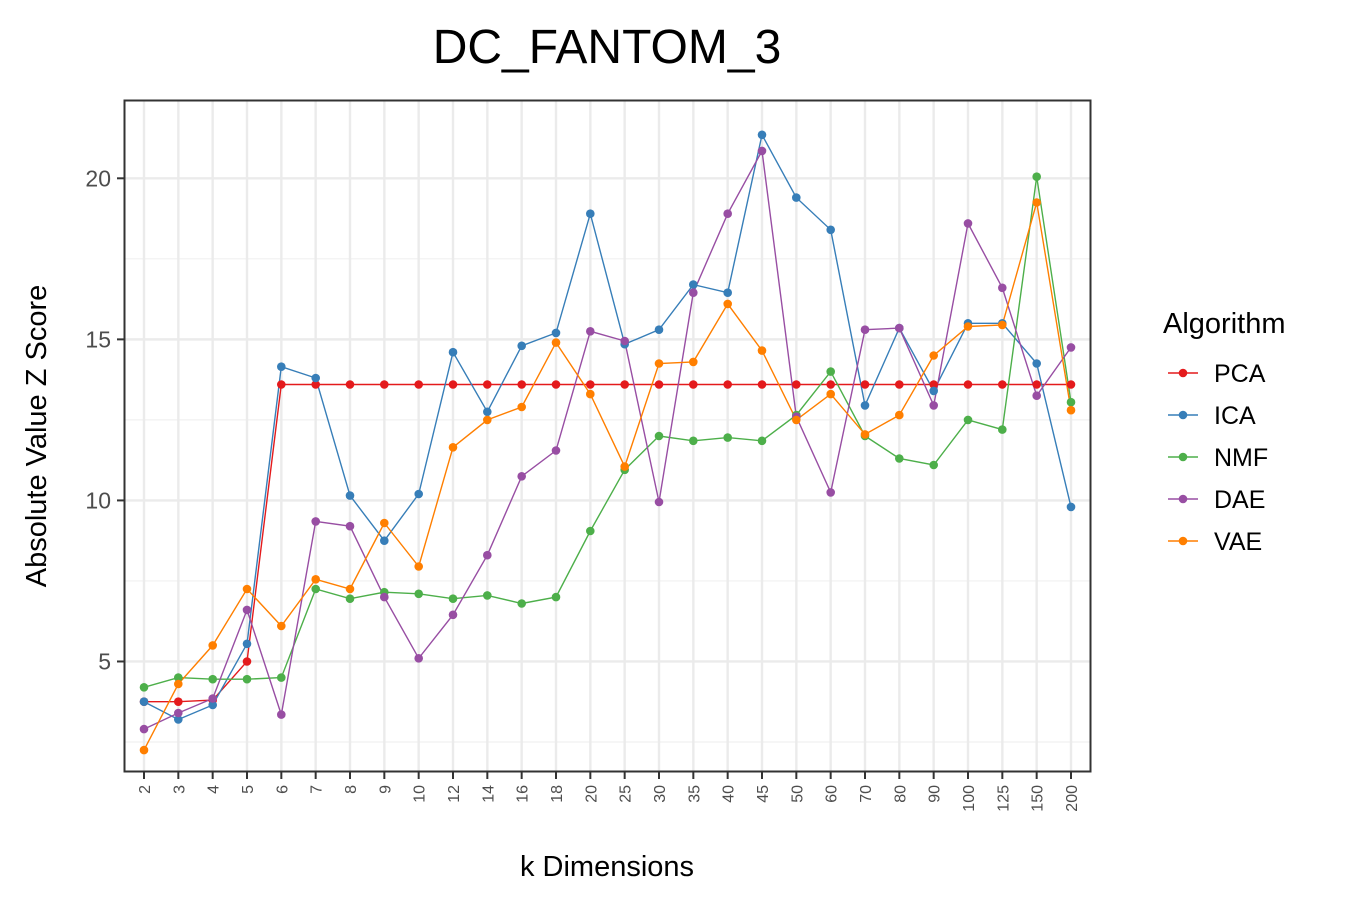 This screenshot has height=900, width=1350. I want to click on y-axis-title: Absolute Value Z Score, so click(37, 436).